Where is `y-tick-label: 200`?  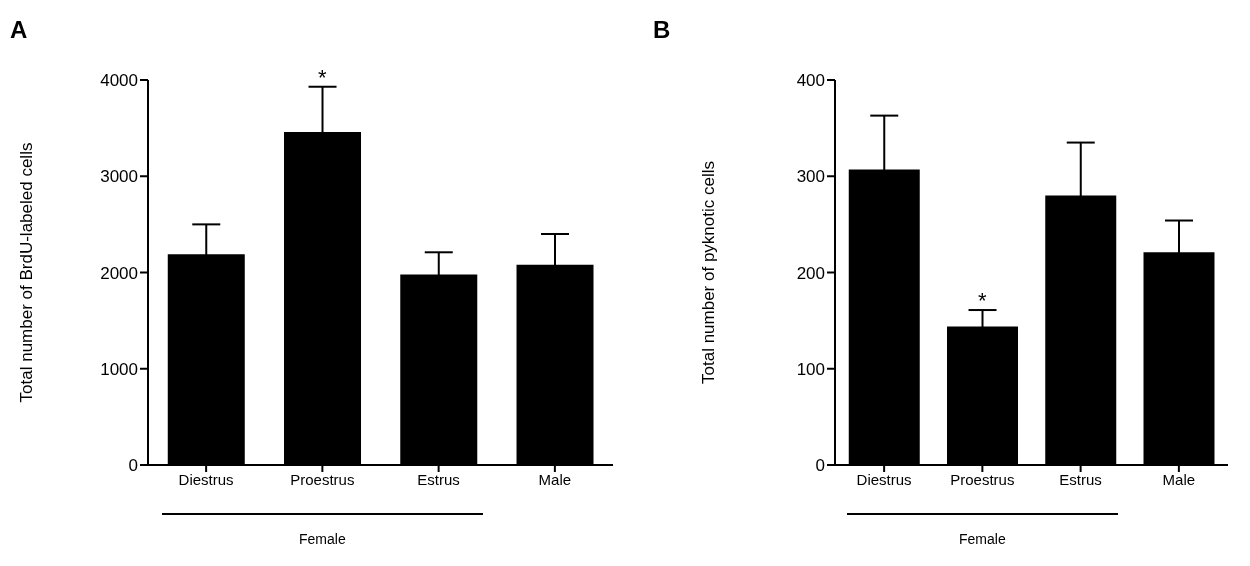 y-tick-label: 200 is located at coordinates (810, 273).